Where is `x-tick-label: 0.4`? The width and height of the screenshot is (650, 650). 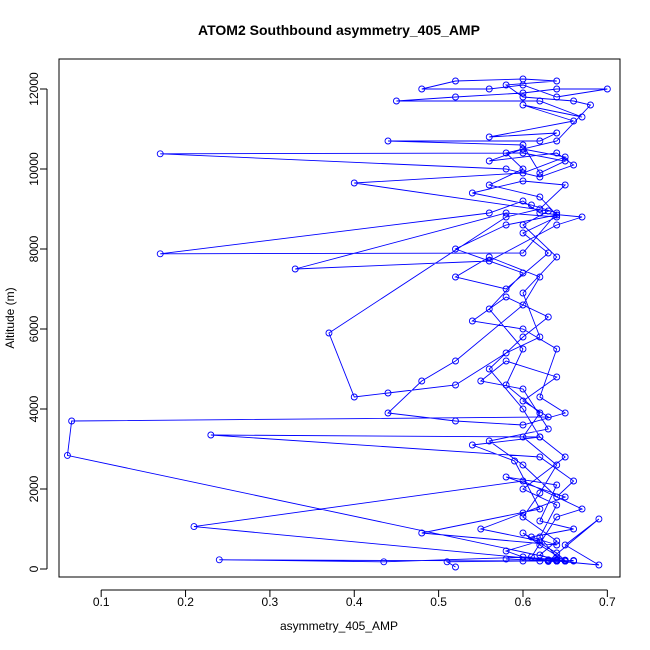 x-tick-label: 0.4 is located at coordinates (354, 602).